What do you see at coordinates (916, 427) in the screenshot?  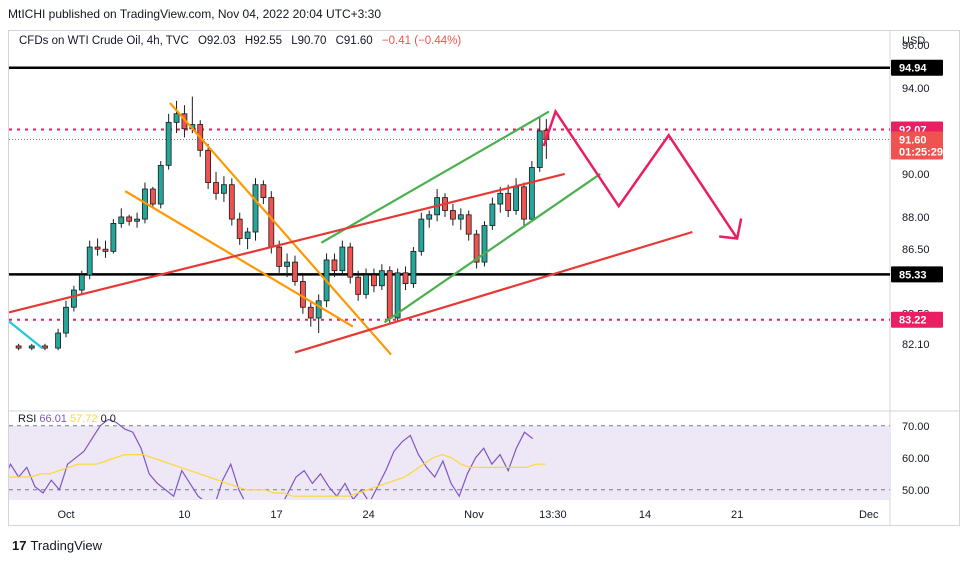 I see `rsi-tick-label: 70.00` at bounding box center [916, 427].